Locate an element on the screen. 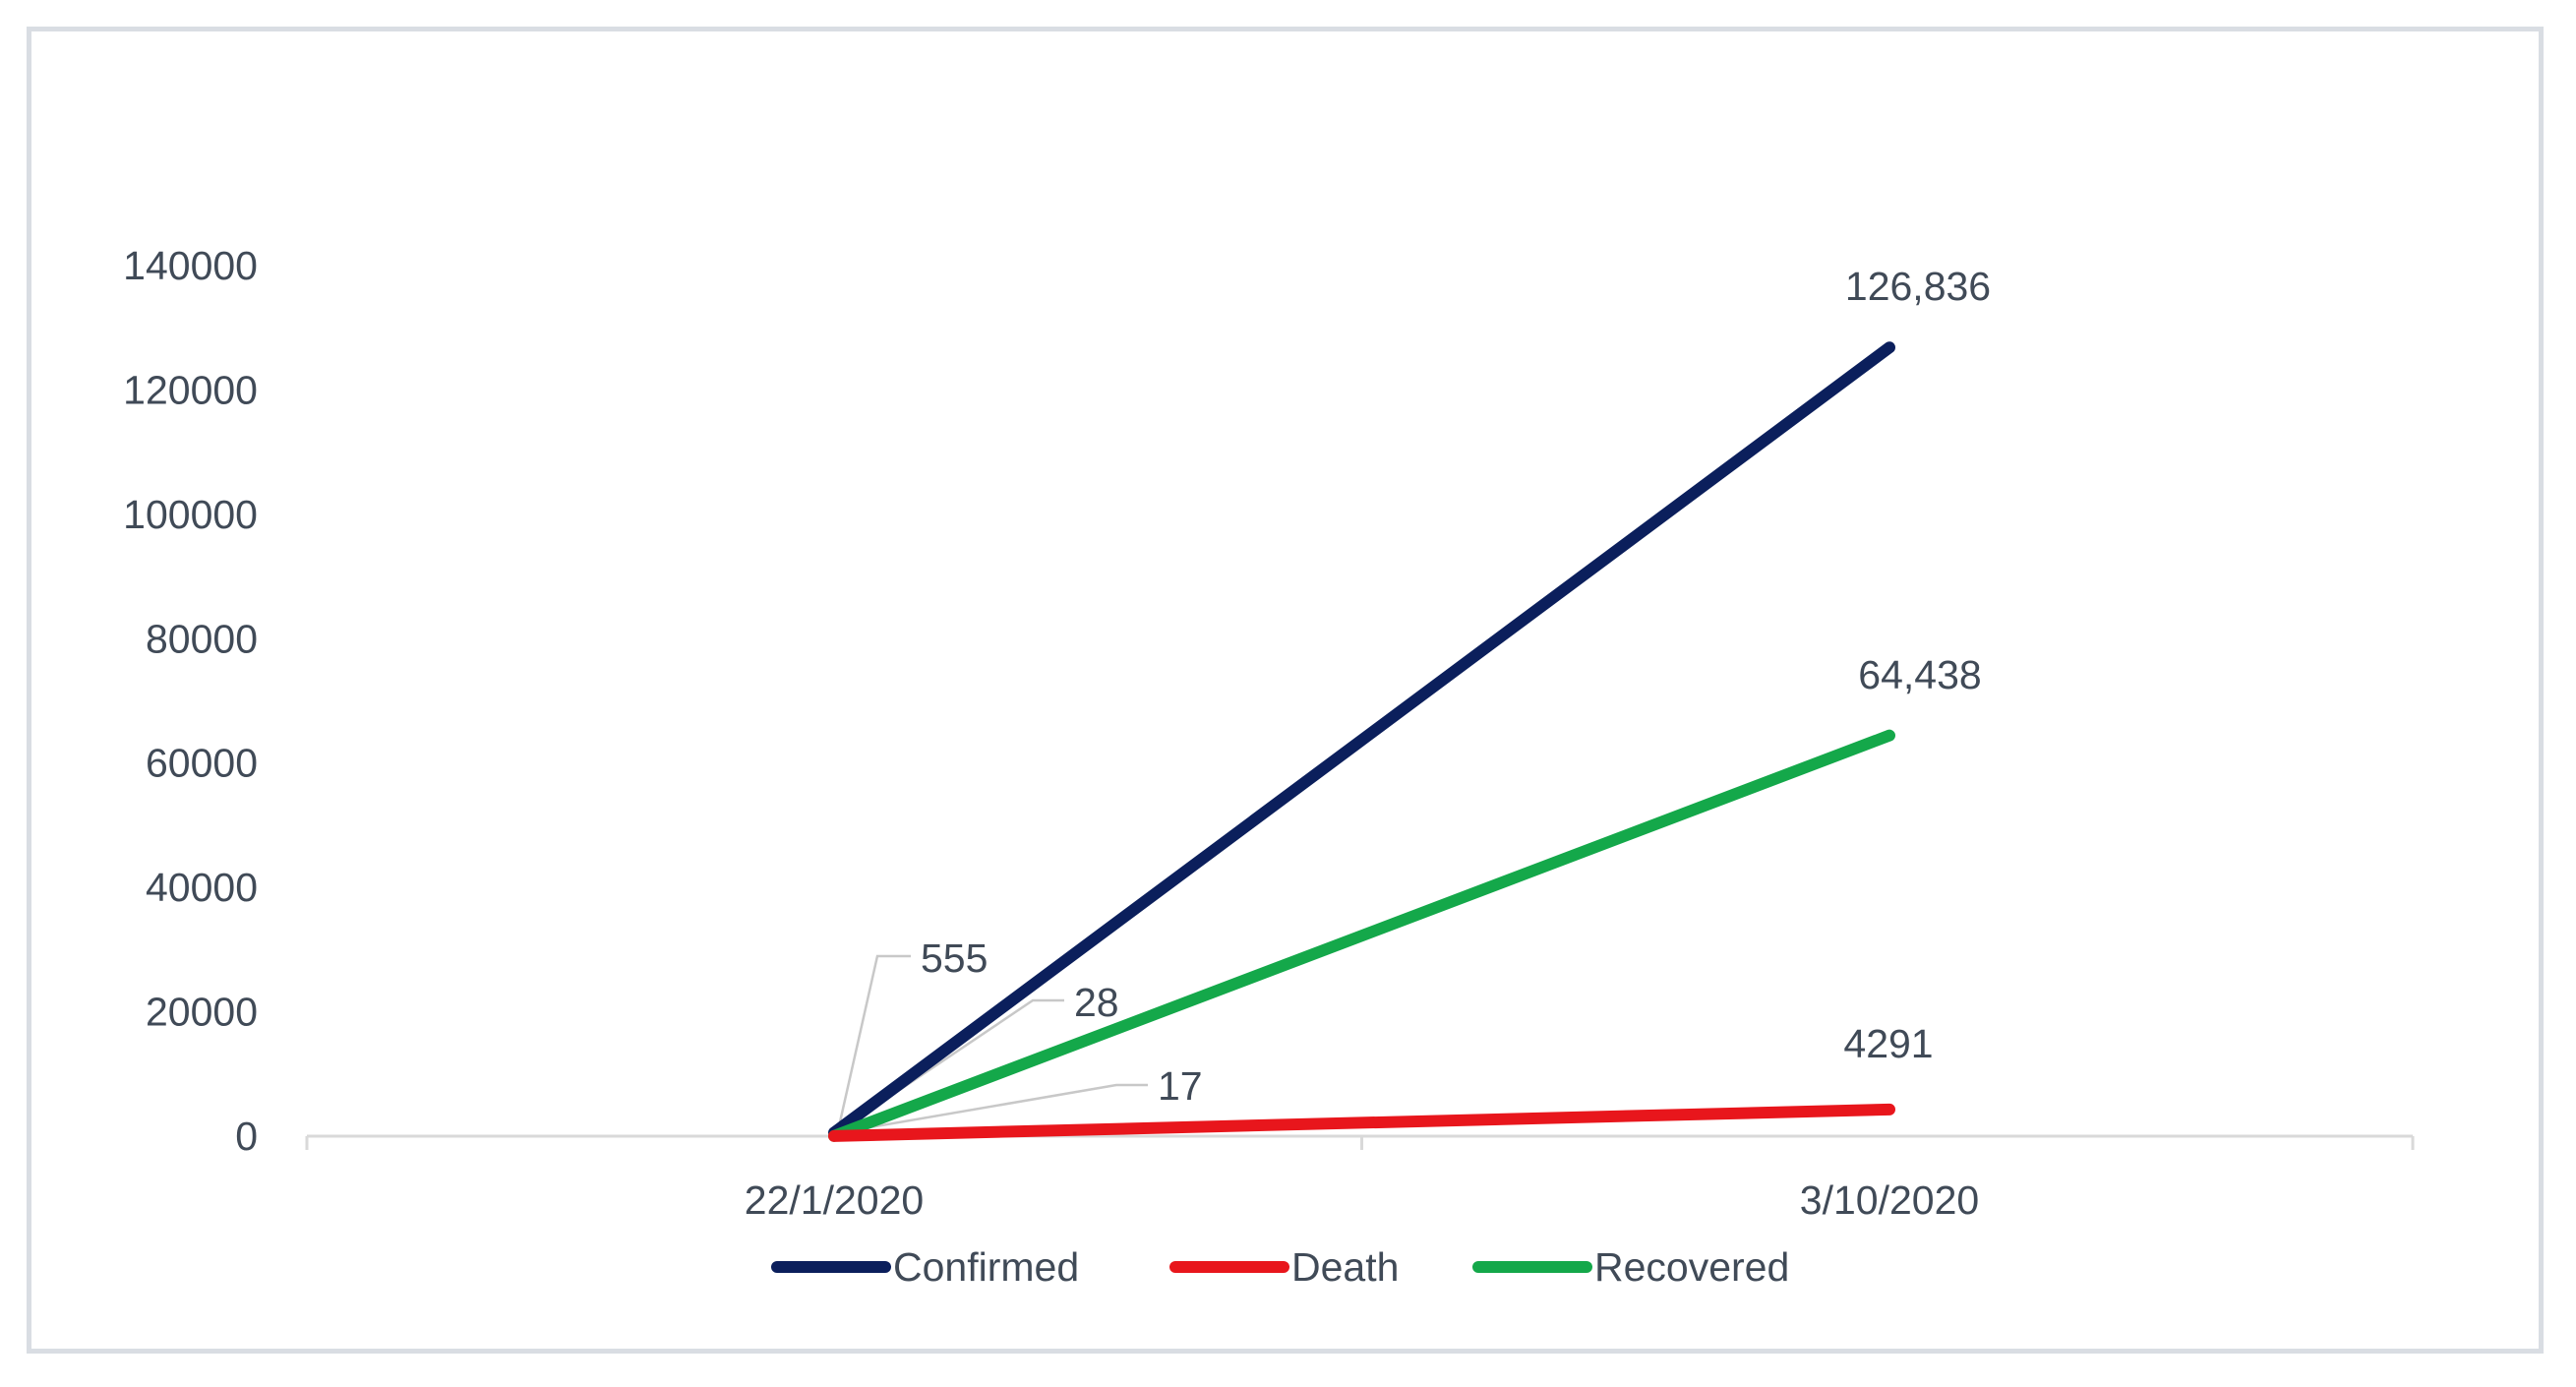 Image resolution: width=2576 pixels, height=1387 pixels. data-label-death-start: 17 is located at coordinates (1181, 1086).